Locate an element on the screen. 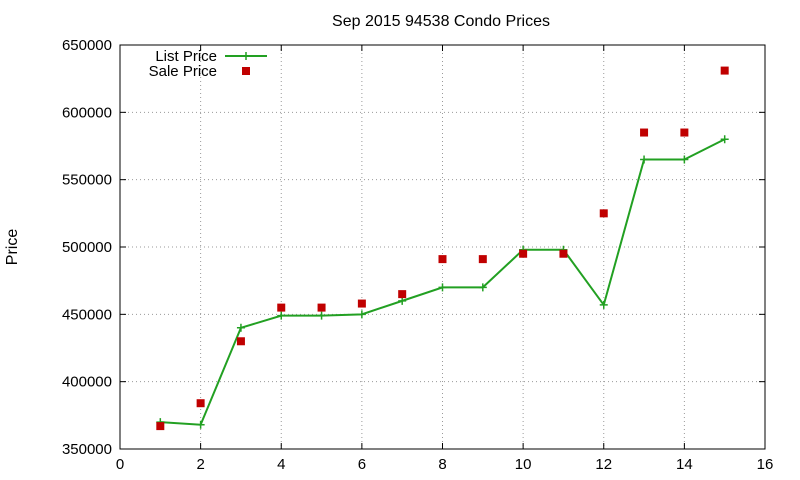 The width and height of the screenshot is (800, 480). y-tick-label: 400000 is located at coordinates (87, 382).